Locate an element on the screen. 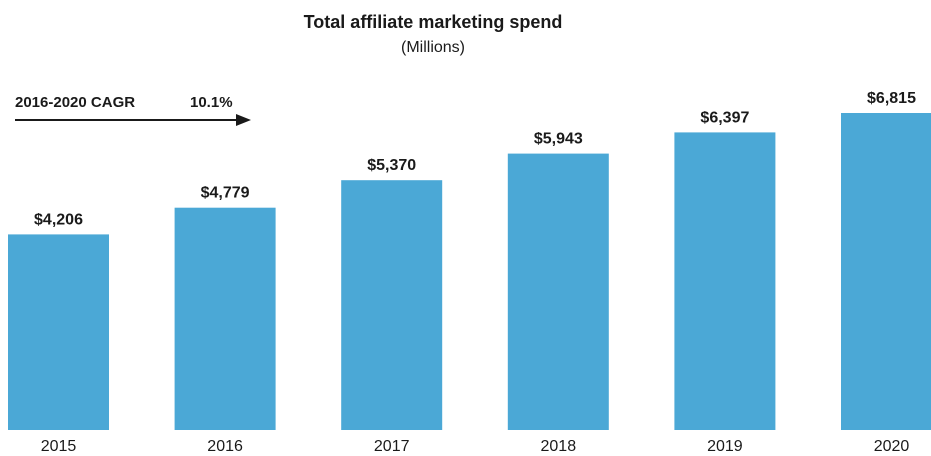  cagr-label: 2016-2020 CAGR is located at coordinates (75, 102).